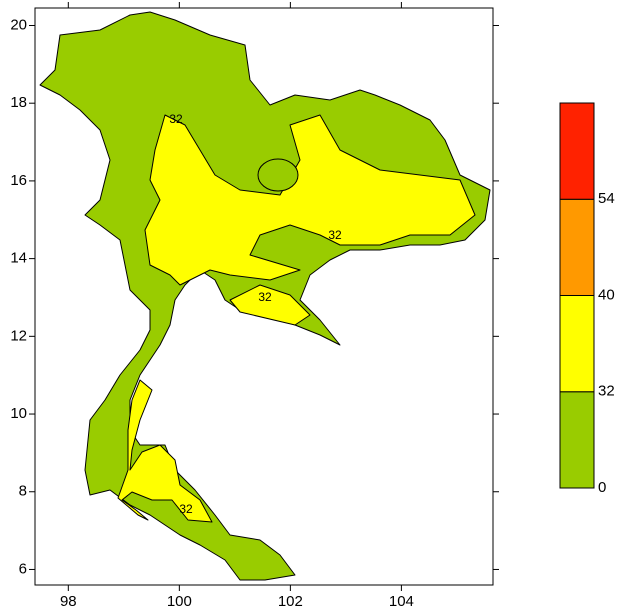 Image resolution: width=620 pixels, height=615 pixels. Describe the element at coordinates (18, 180) in the screenshot. I see `y-tick-label: 16` at that location.